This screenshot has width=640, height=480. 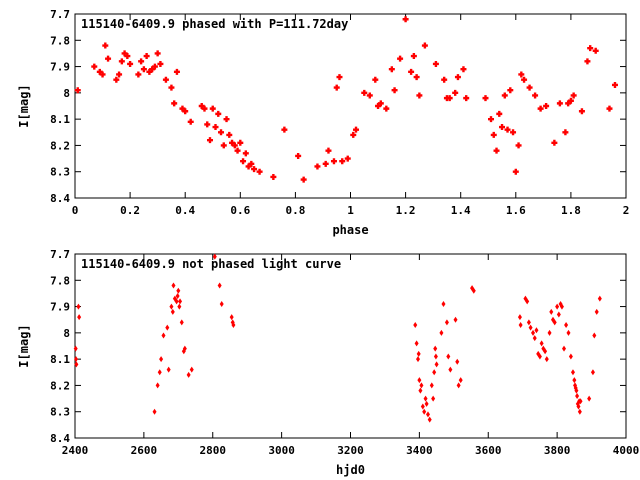 I want to click on x-tick-label: 1.2, so click(x=406, y=210).